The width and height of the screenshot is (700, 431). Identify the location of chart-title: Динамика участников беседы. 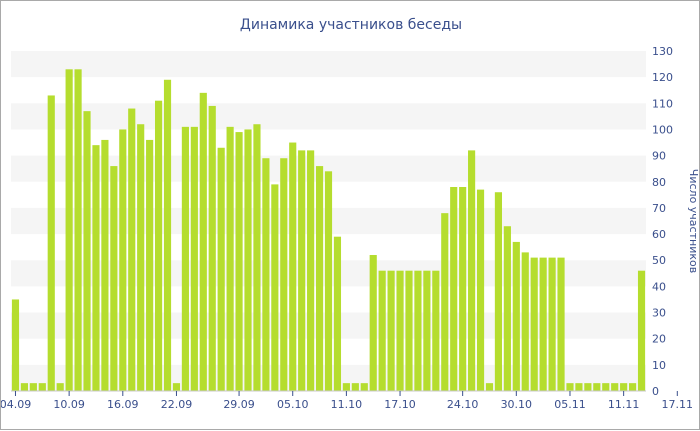
(351, 25).